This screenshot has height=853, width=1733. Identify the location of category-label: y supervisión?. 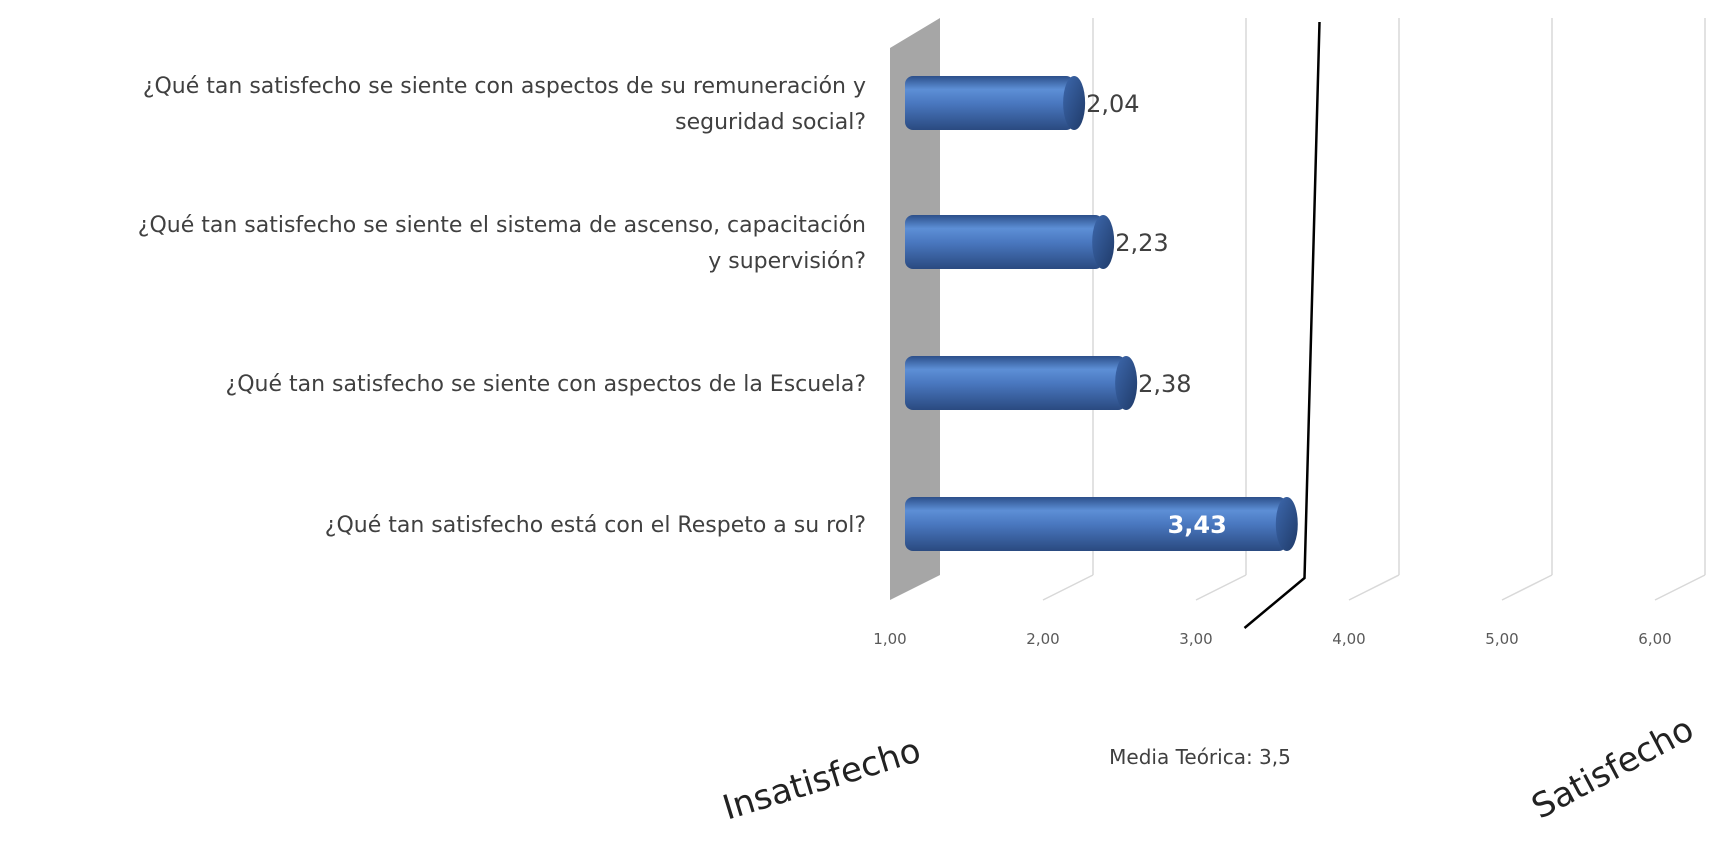
(787, 261).